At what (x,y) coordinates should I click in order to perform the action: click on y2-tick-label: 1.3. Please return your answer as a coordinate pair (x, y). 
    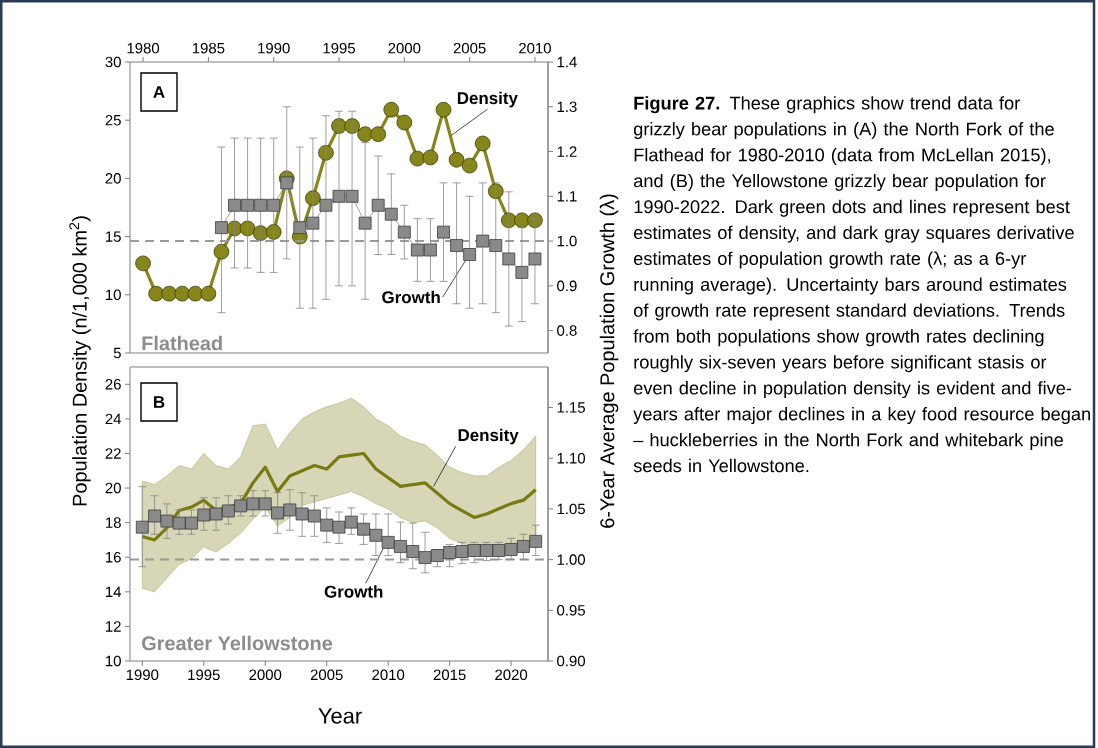
    Looking at the image, I should click on (567, 107).